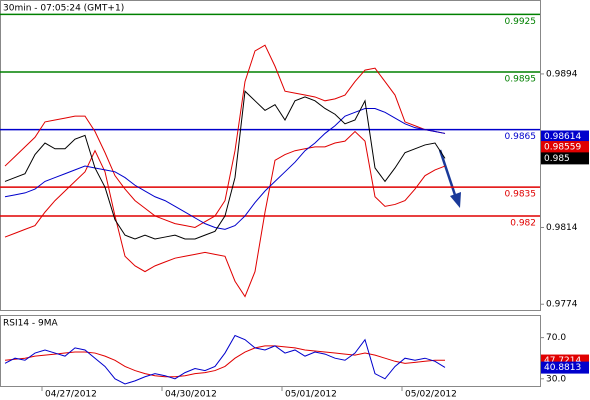 The image size is (590, 400). I want to click on x-tick-label: 05/02/2012, so click(431, 395).